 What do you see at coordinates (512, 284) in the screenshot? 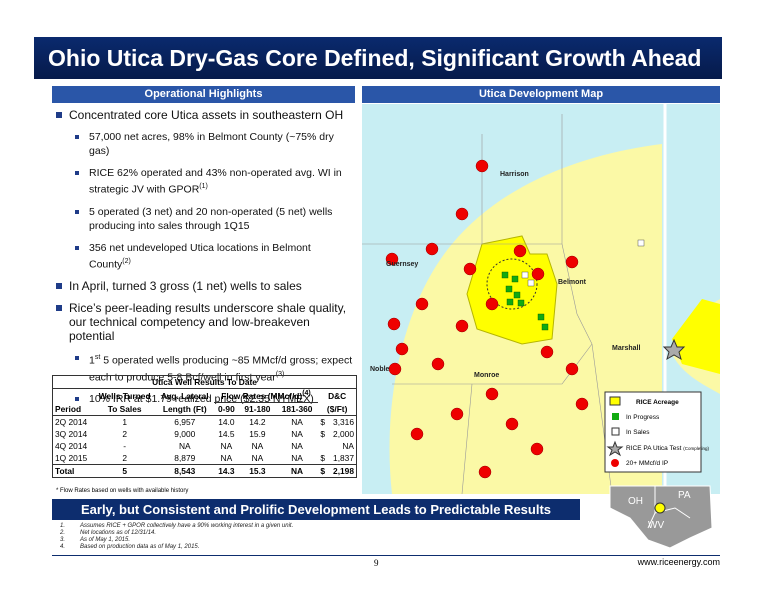
I see `focus-circle` at bounding box center [512, 284].